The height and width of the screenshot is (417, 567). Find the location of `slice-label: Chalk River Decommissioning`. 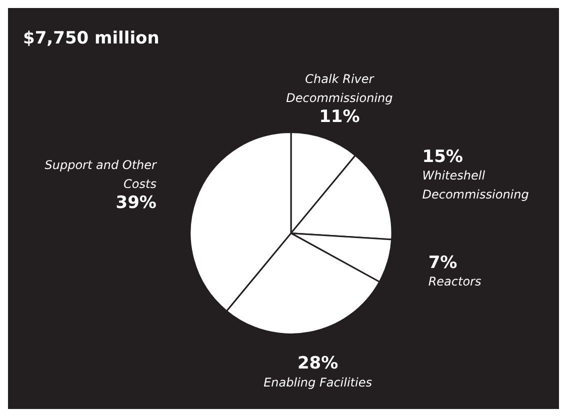

slice-label: Chalk River Decommissioning is located at coordinates (340, 88).